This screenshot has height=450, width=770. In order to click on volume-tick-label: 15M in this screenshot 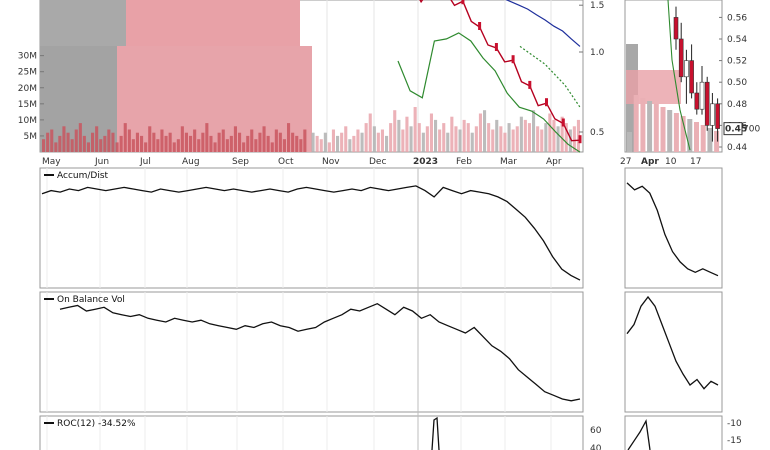, I will do `click(27, 105)`.